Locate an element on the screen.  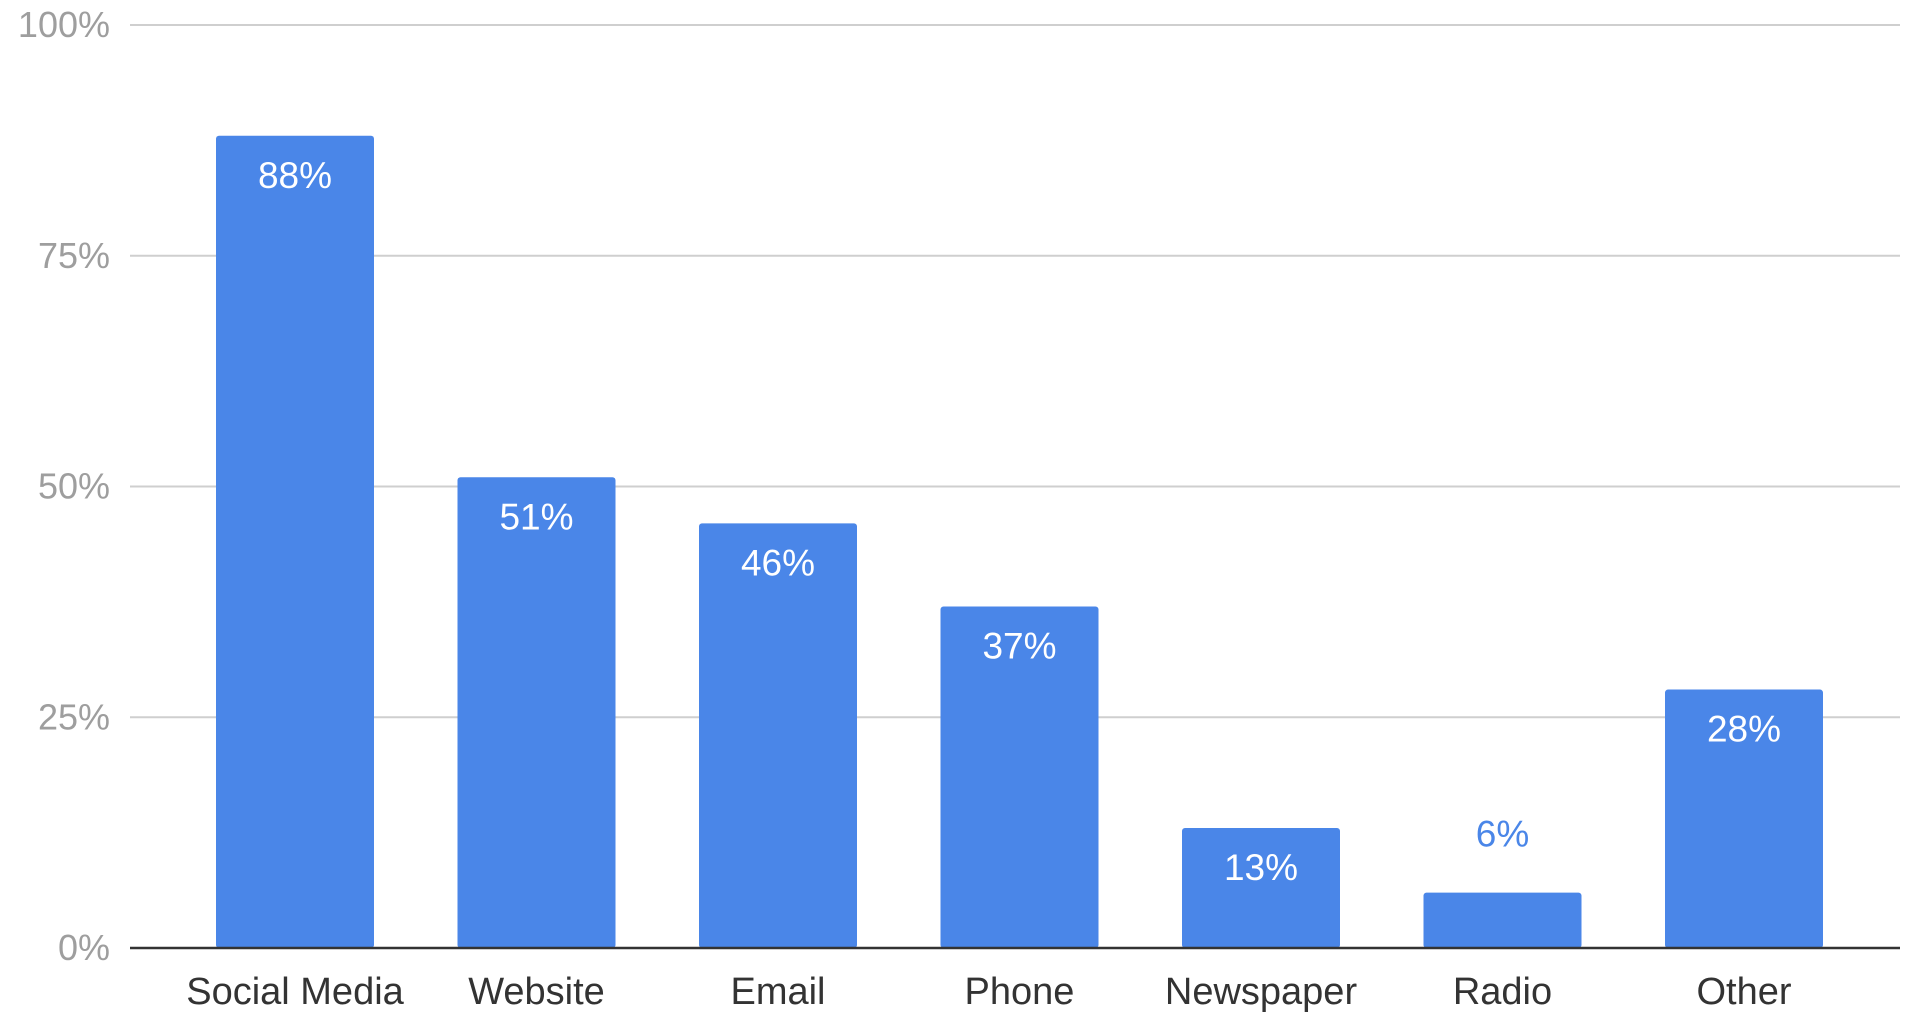
x-tick-label: Radio is located at coordinates (1502, 992).